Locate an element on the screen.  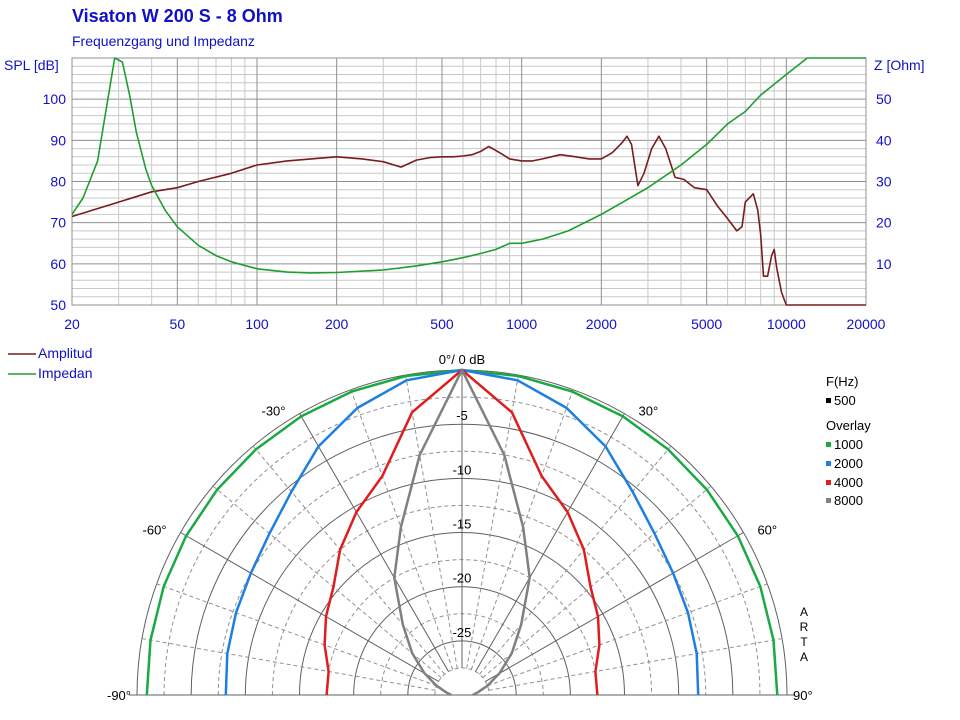
polar-angle-label: -60° is located at coordinates (155, 530).